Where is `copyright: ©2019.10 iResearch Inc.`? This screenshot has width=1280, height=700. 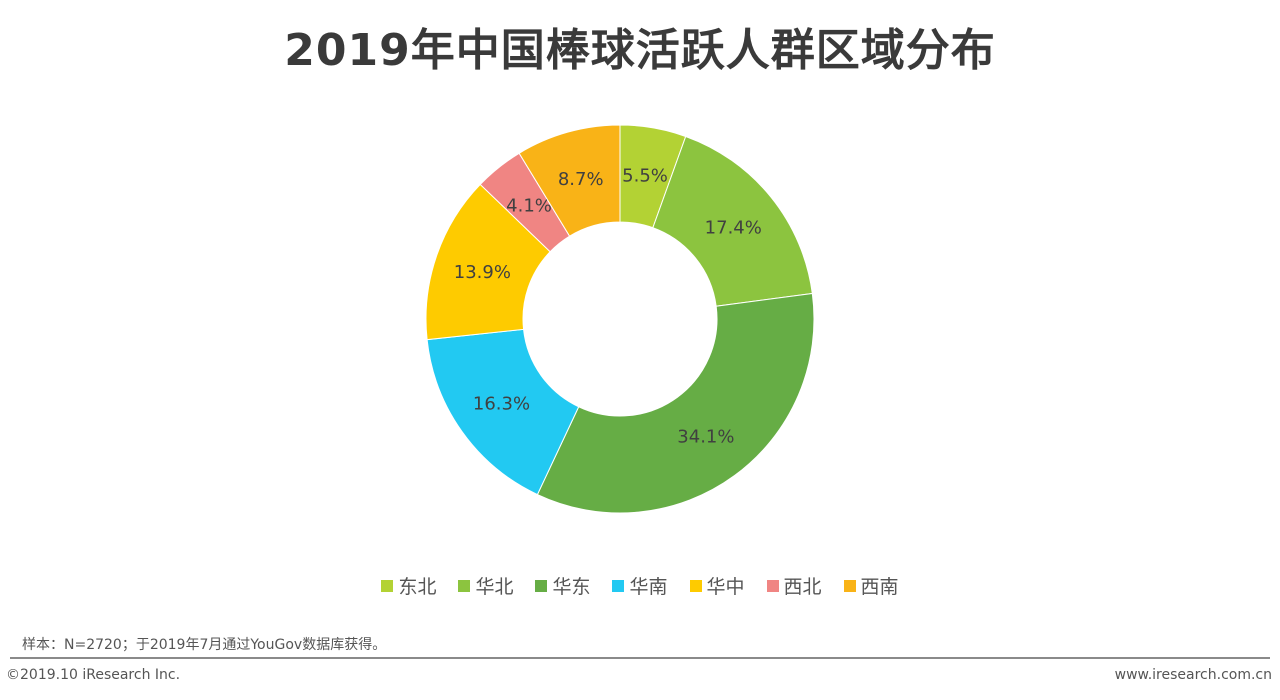 copyright: ©2019.10 iResearch Inc. is located at coordinates (93, 675).